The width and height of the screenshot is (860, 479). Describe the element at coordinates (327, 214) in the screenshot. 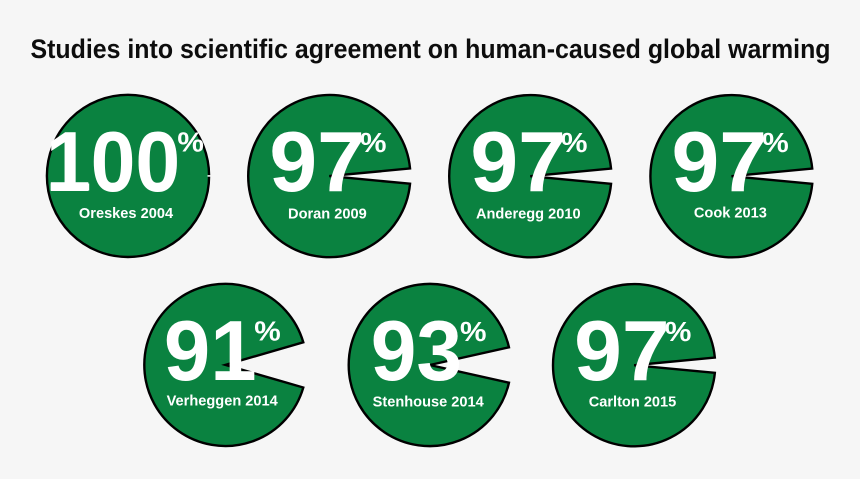

I see `svg-text: Doran 2009` at that location.